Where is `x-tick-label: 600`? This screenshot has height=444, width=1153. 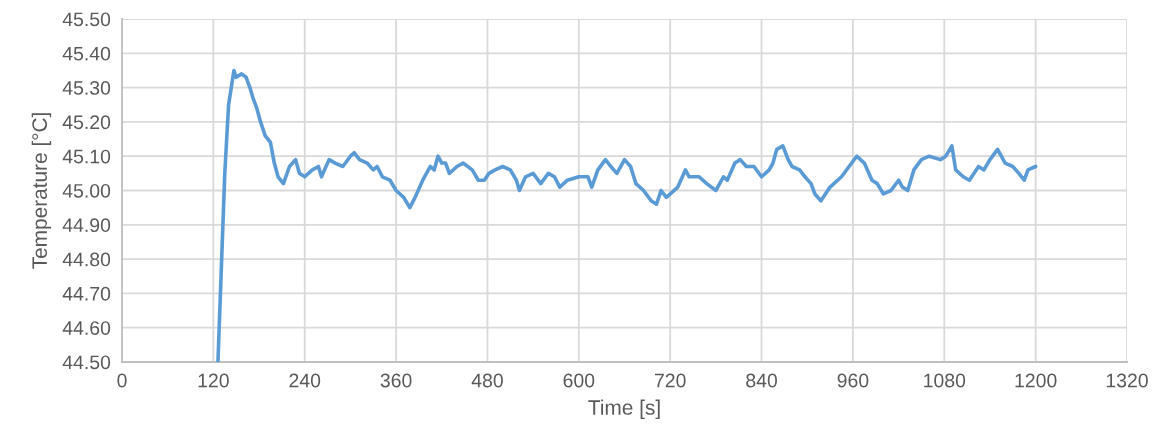
x-tick-label: 600 is located at coordinates (579, 380).